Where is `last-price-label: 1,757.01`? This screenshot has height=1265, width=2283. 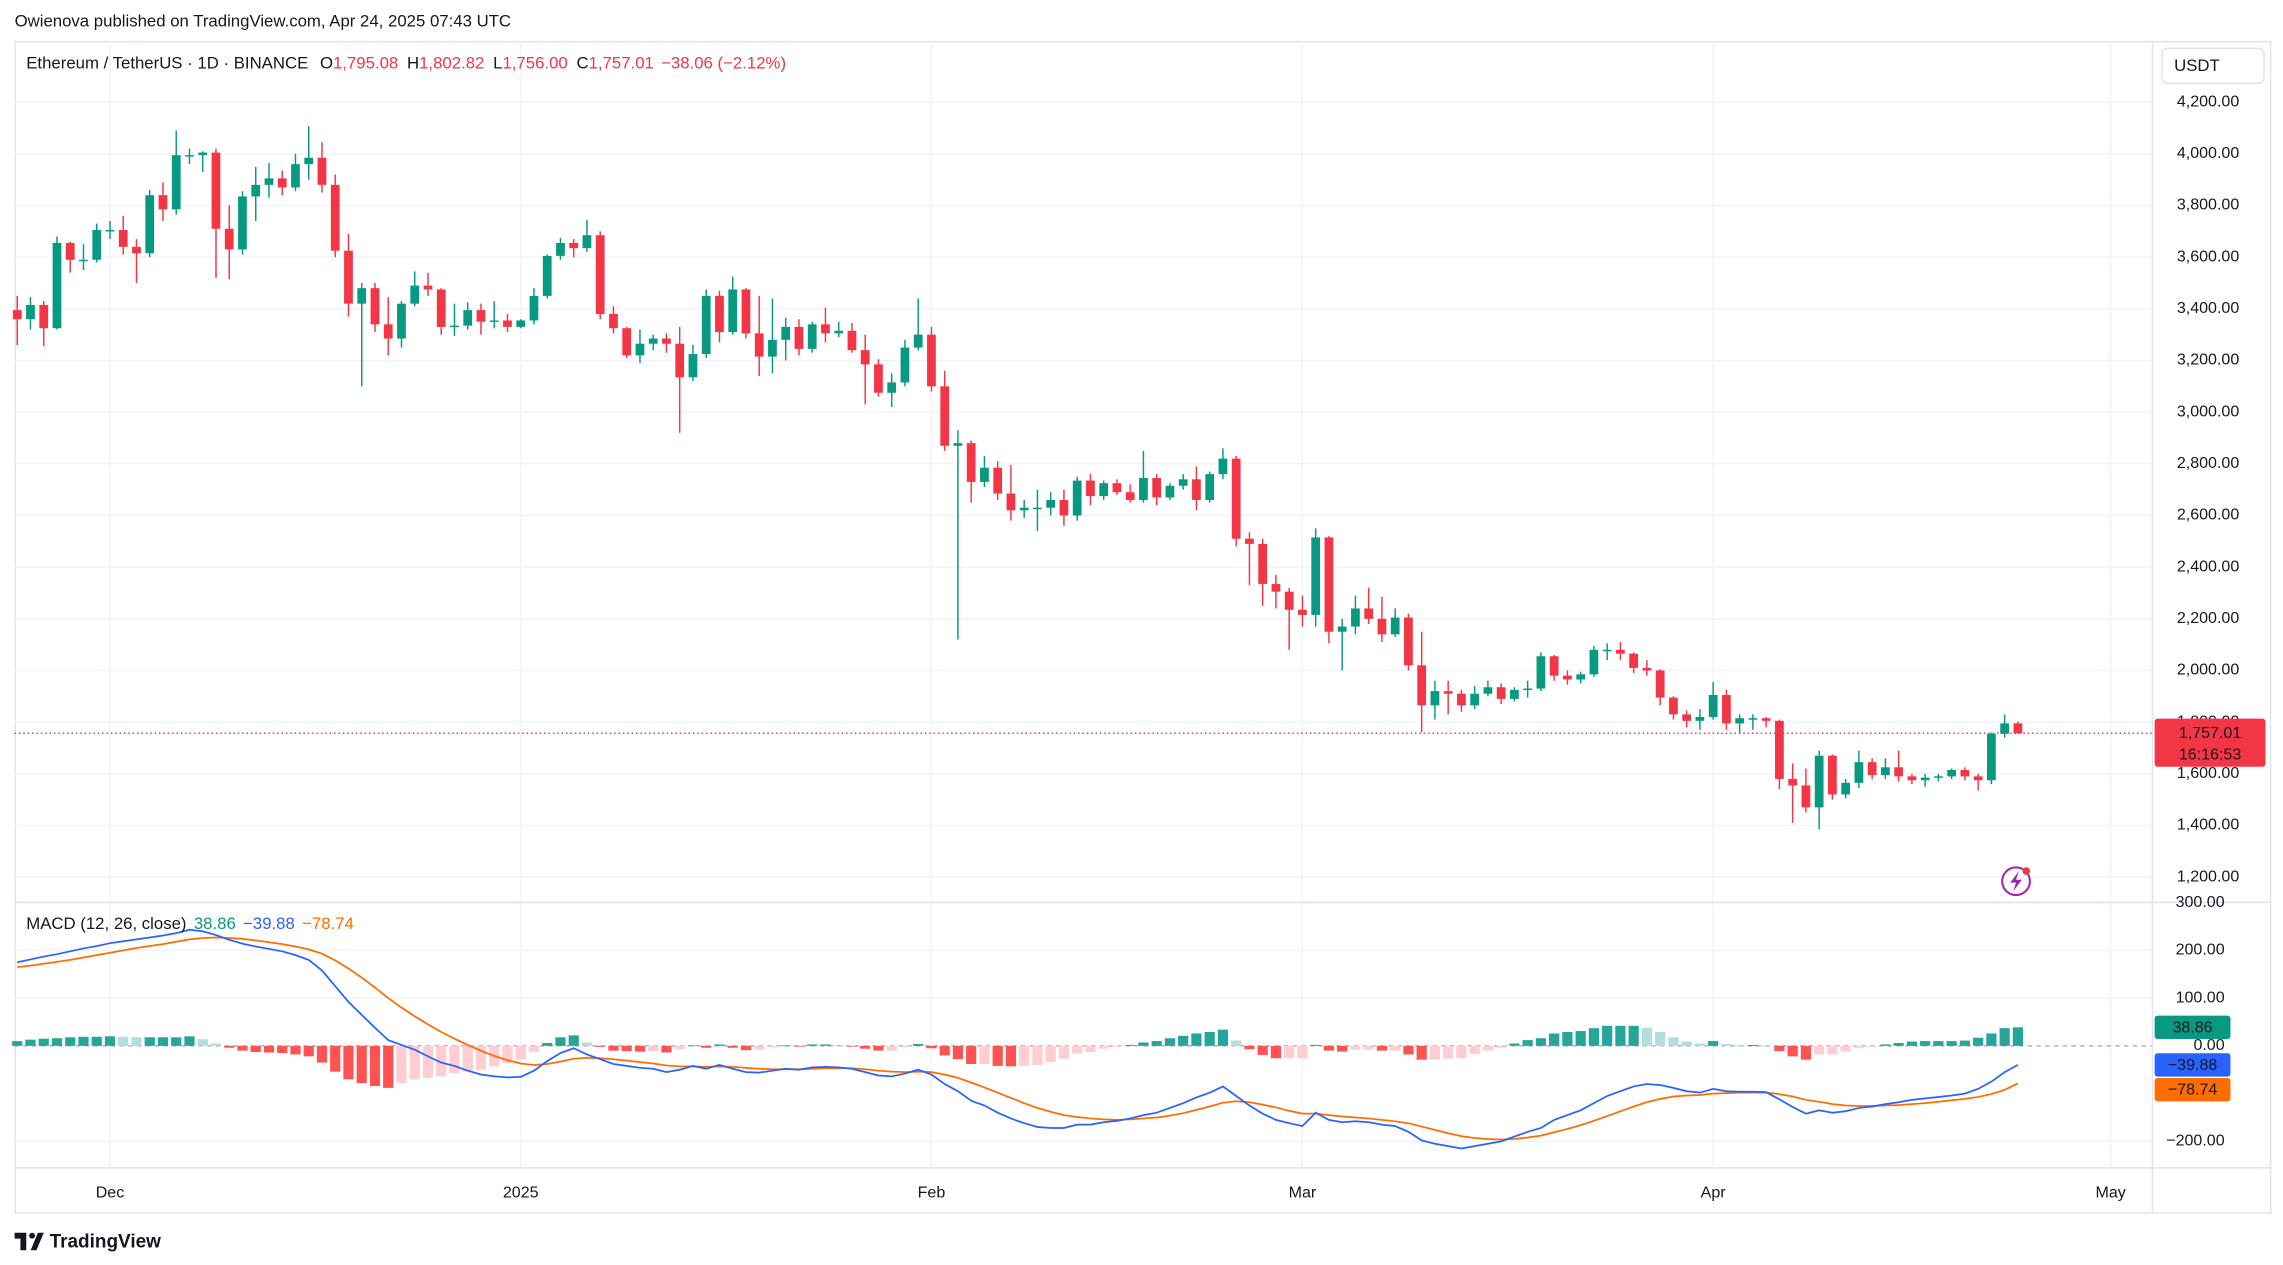
last-price-label: 1,757.01 is located at coordinates (2210, 733).